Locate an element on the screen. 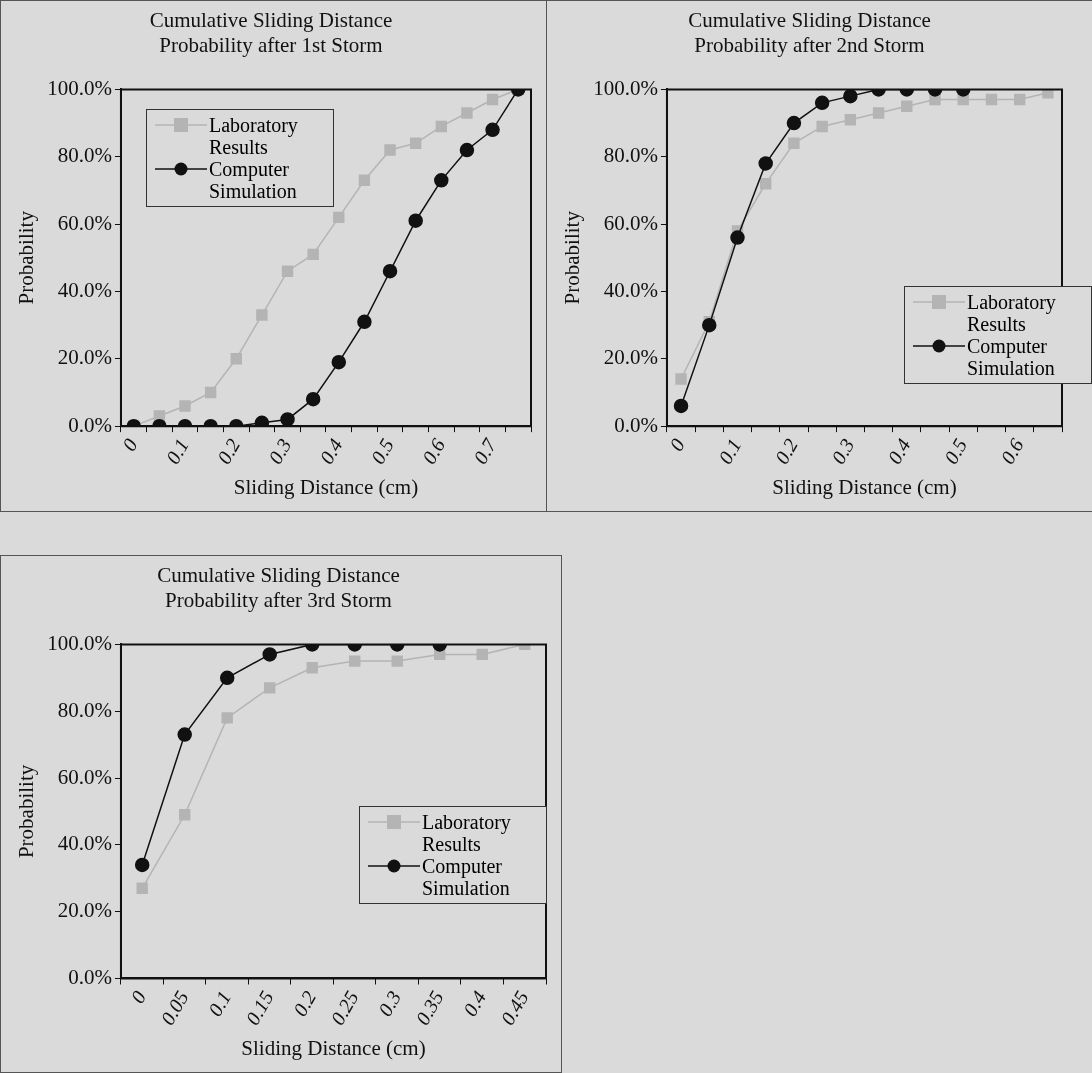  x-tick-label: 0.7 is located at coordinates (485, 450).